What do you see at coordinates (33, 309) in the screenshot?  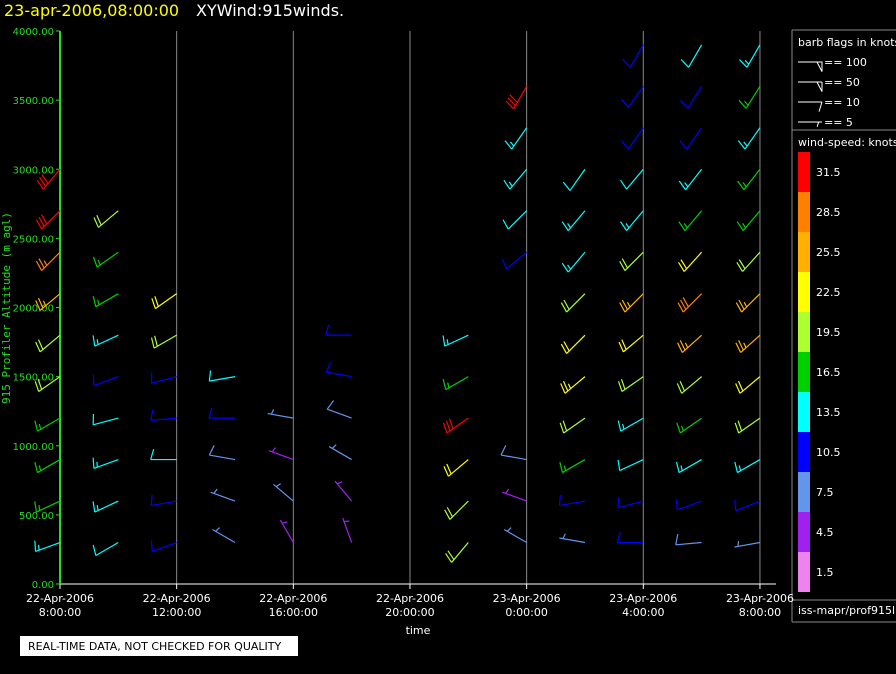 I see `y-tick-label: 2000.00` at bounding box center [33, 309].